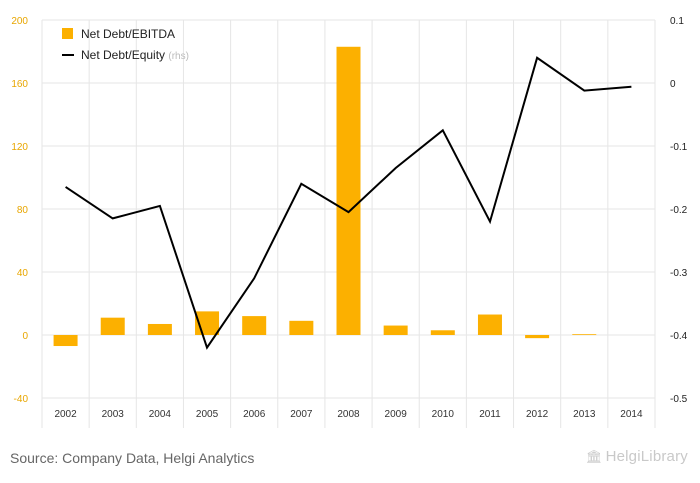  I want to click on x-tick-label: 2014, so click(631, 414).